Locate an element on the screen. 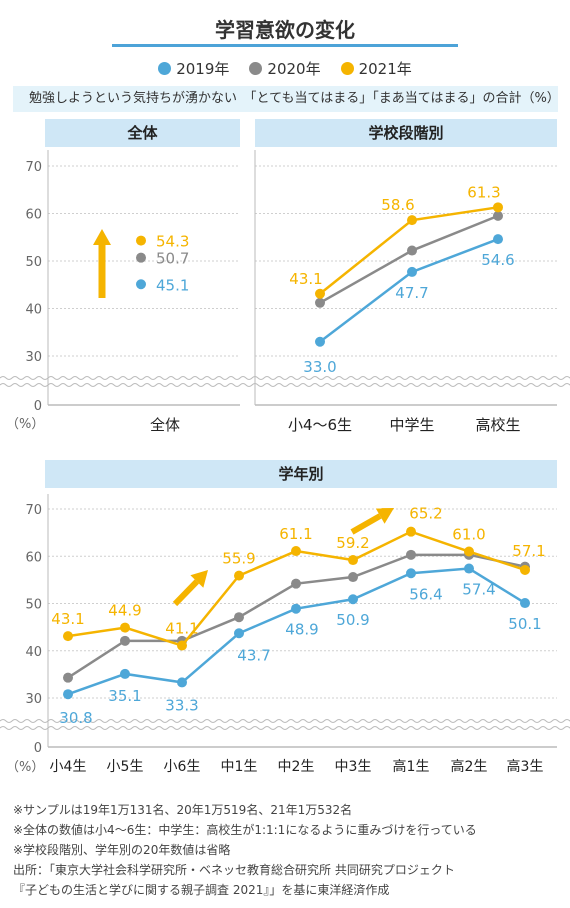 This screenshot has height=908, width=570. legend-label-2019: 2019年 is located at coordinates (203, 69).